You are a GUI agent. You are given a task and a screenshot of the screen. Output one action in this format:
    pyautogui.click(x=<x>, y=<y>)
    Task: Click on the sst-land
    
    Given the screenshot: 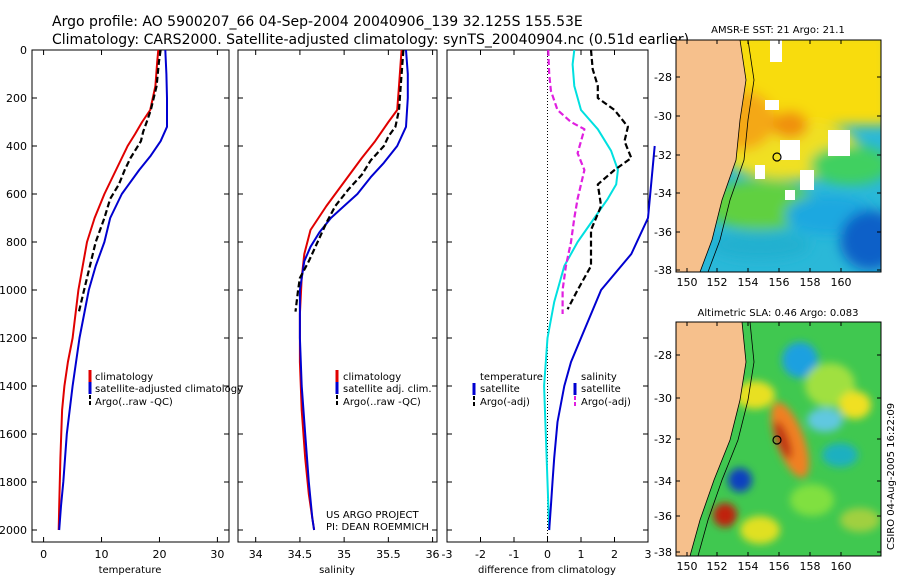 What is the action you would take?
    pyautogui.click(x=711, y=156)
    